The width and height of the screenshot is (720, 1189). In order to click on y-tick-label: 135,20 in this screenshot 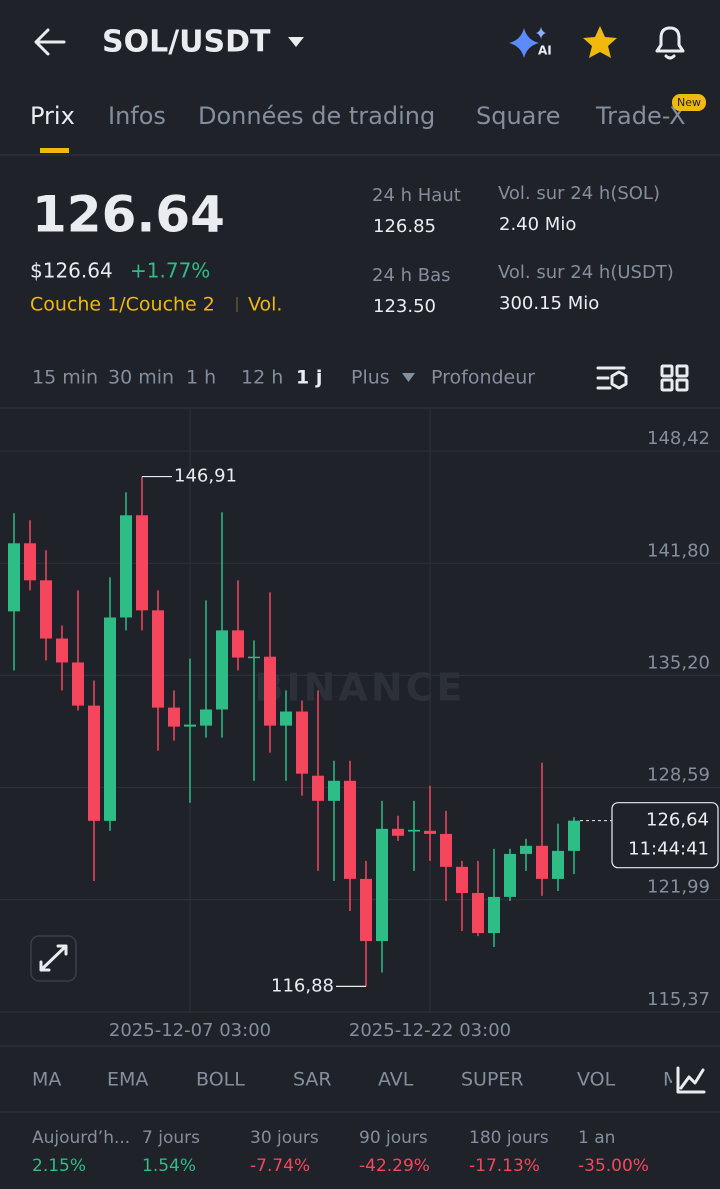, I will do `click(678, 662)`.